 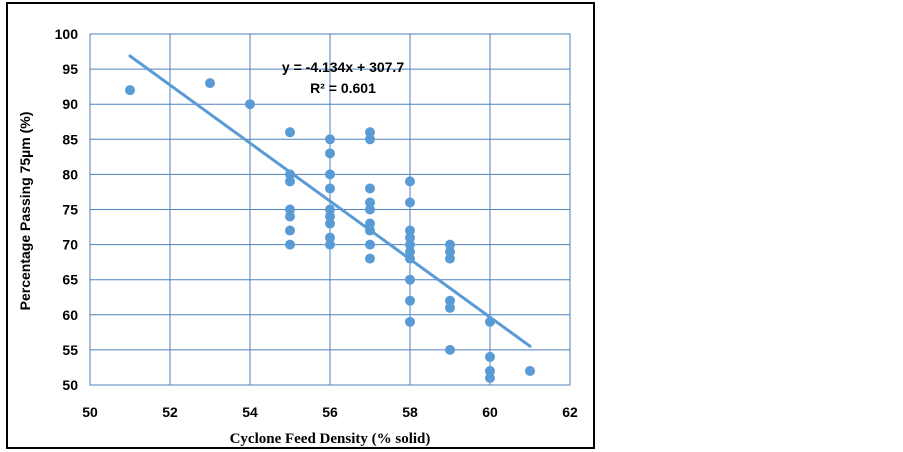 What do you see at coordinates (343, 67) in the screenshot?
I see `trendline-equation: y = -4.134x + 307.7` at bounding box center [343, 67].